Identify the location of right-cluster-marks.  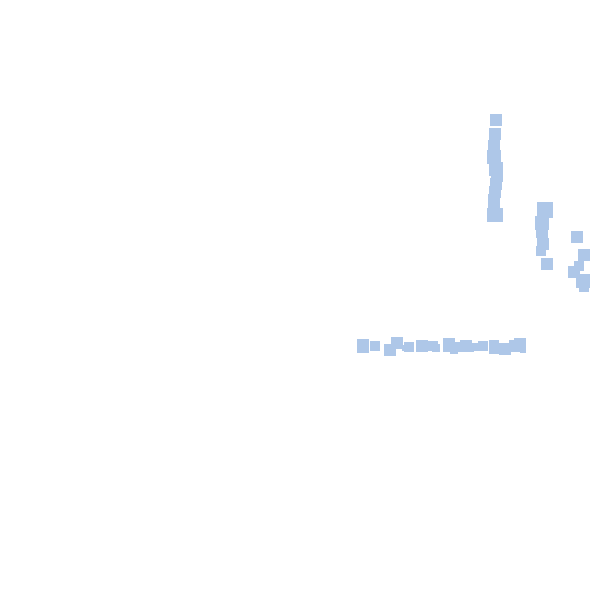
(562, 247).